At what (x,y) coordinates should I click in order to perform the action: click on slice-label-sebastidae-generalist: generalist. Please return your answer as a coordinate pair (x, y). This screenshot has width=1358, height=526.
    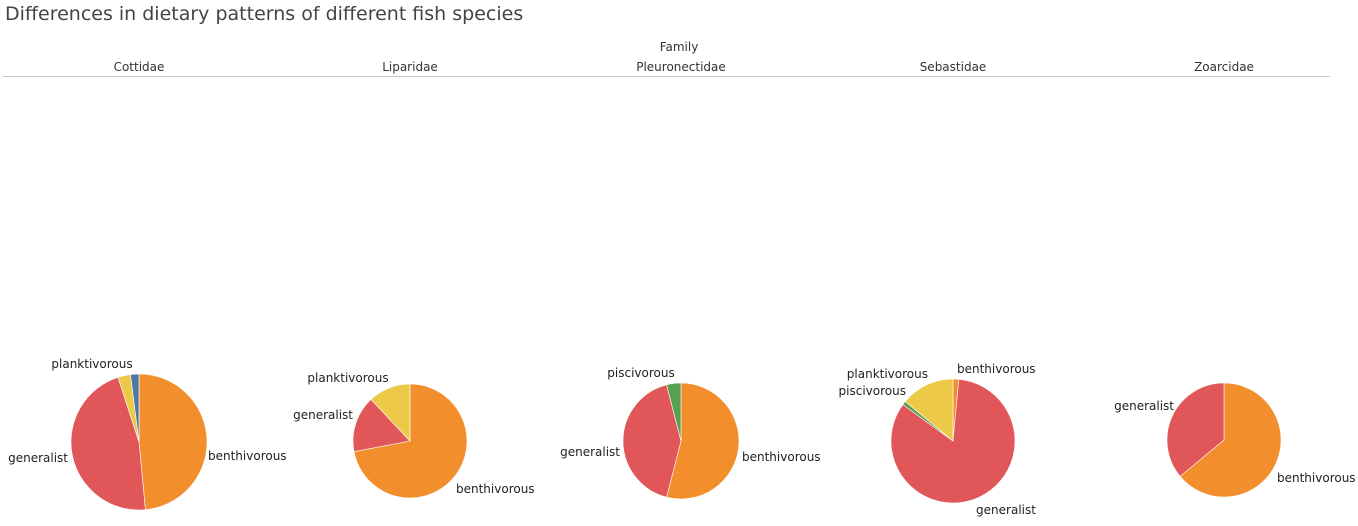
    Looking at the image, I should click on (1006, 510).